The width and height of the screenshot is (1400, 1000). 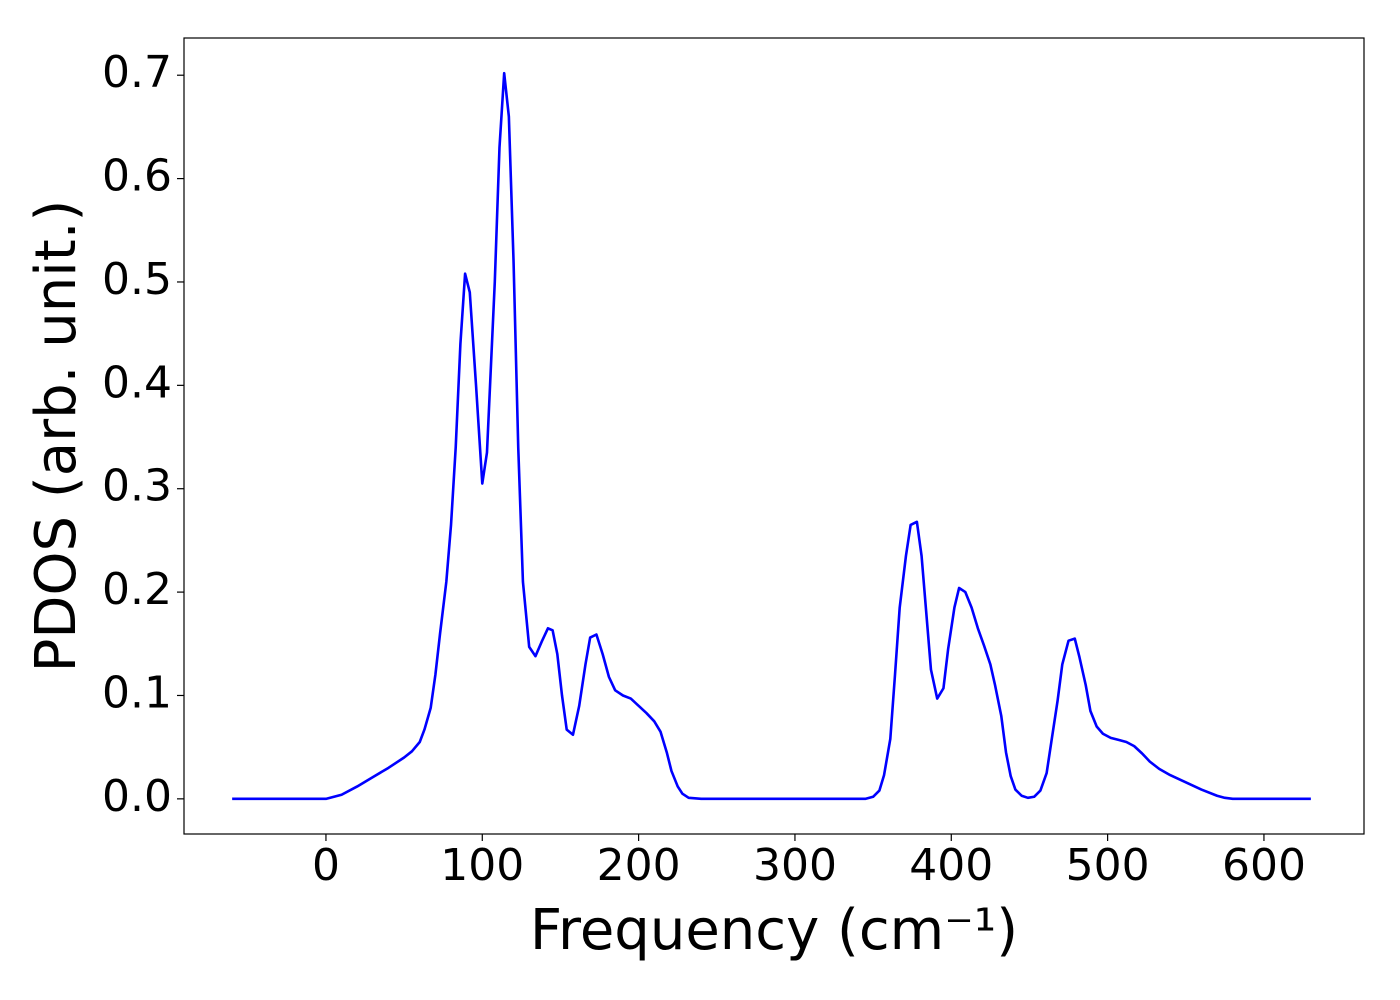 I want to click on x-tick-label: 500, so click(x=1108, y=865).